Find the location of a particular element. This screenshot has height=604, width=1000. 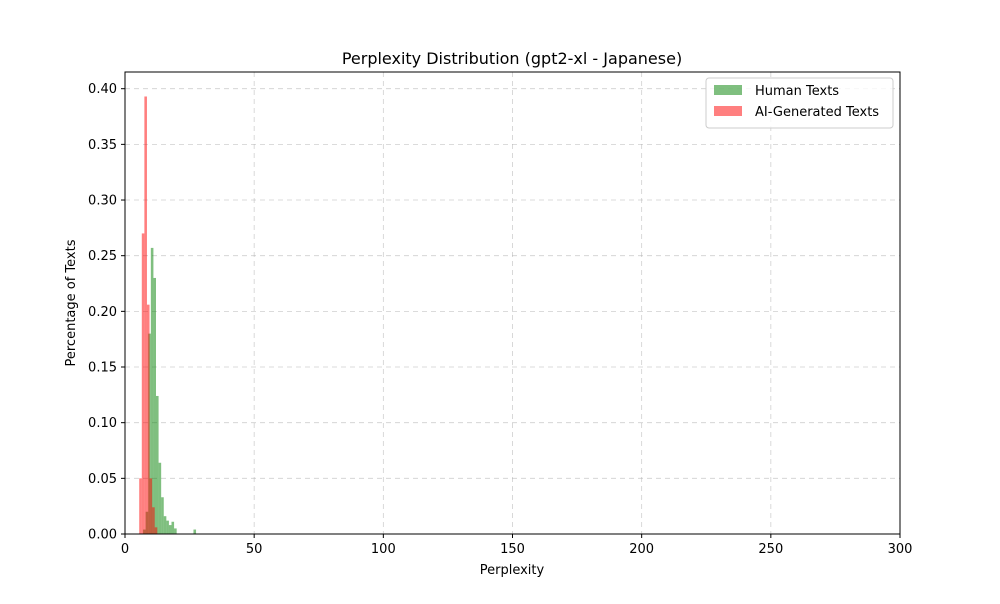

y-tick-label: 0.35 is located at coordinates (102, 145).